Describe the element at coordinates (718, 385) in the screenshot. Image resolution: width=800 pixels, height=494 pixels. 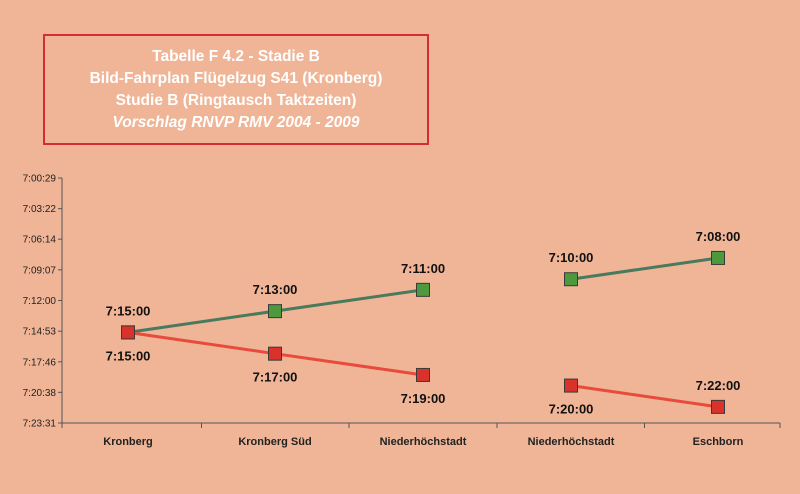
I see `red-series-data-label: 7:22:00` at that location.